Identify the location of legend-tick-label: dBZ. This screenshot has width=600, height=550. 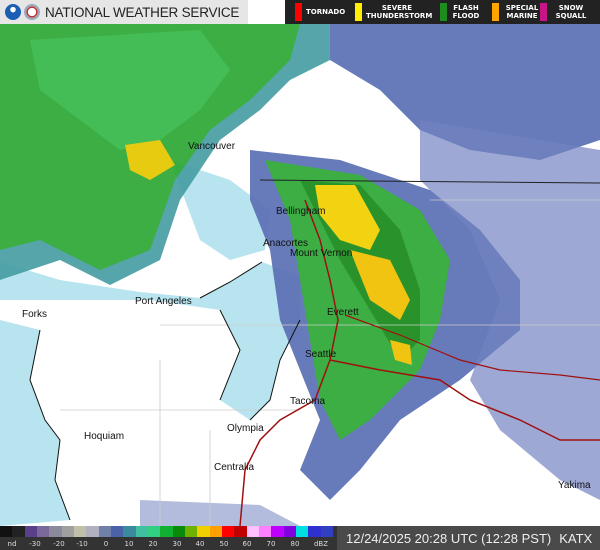
(321, 544).